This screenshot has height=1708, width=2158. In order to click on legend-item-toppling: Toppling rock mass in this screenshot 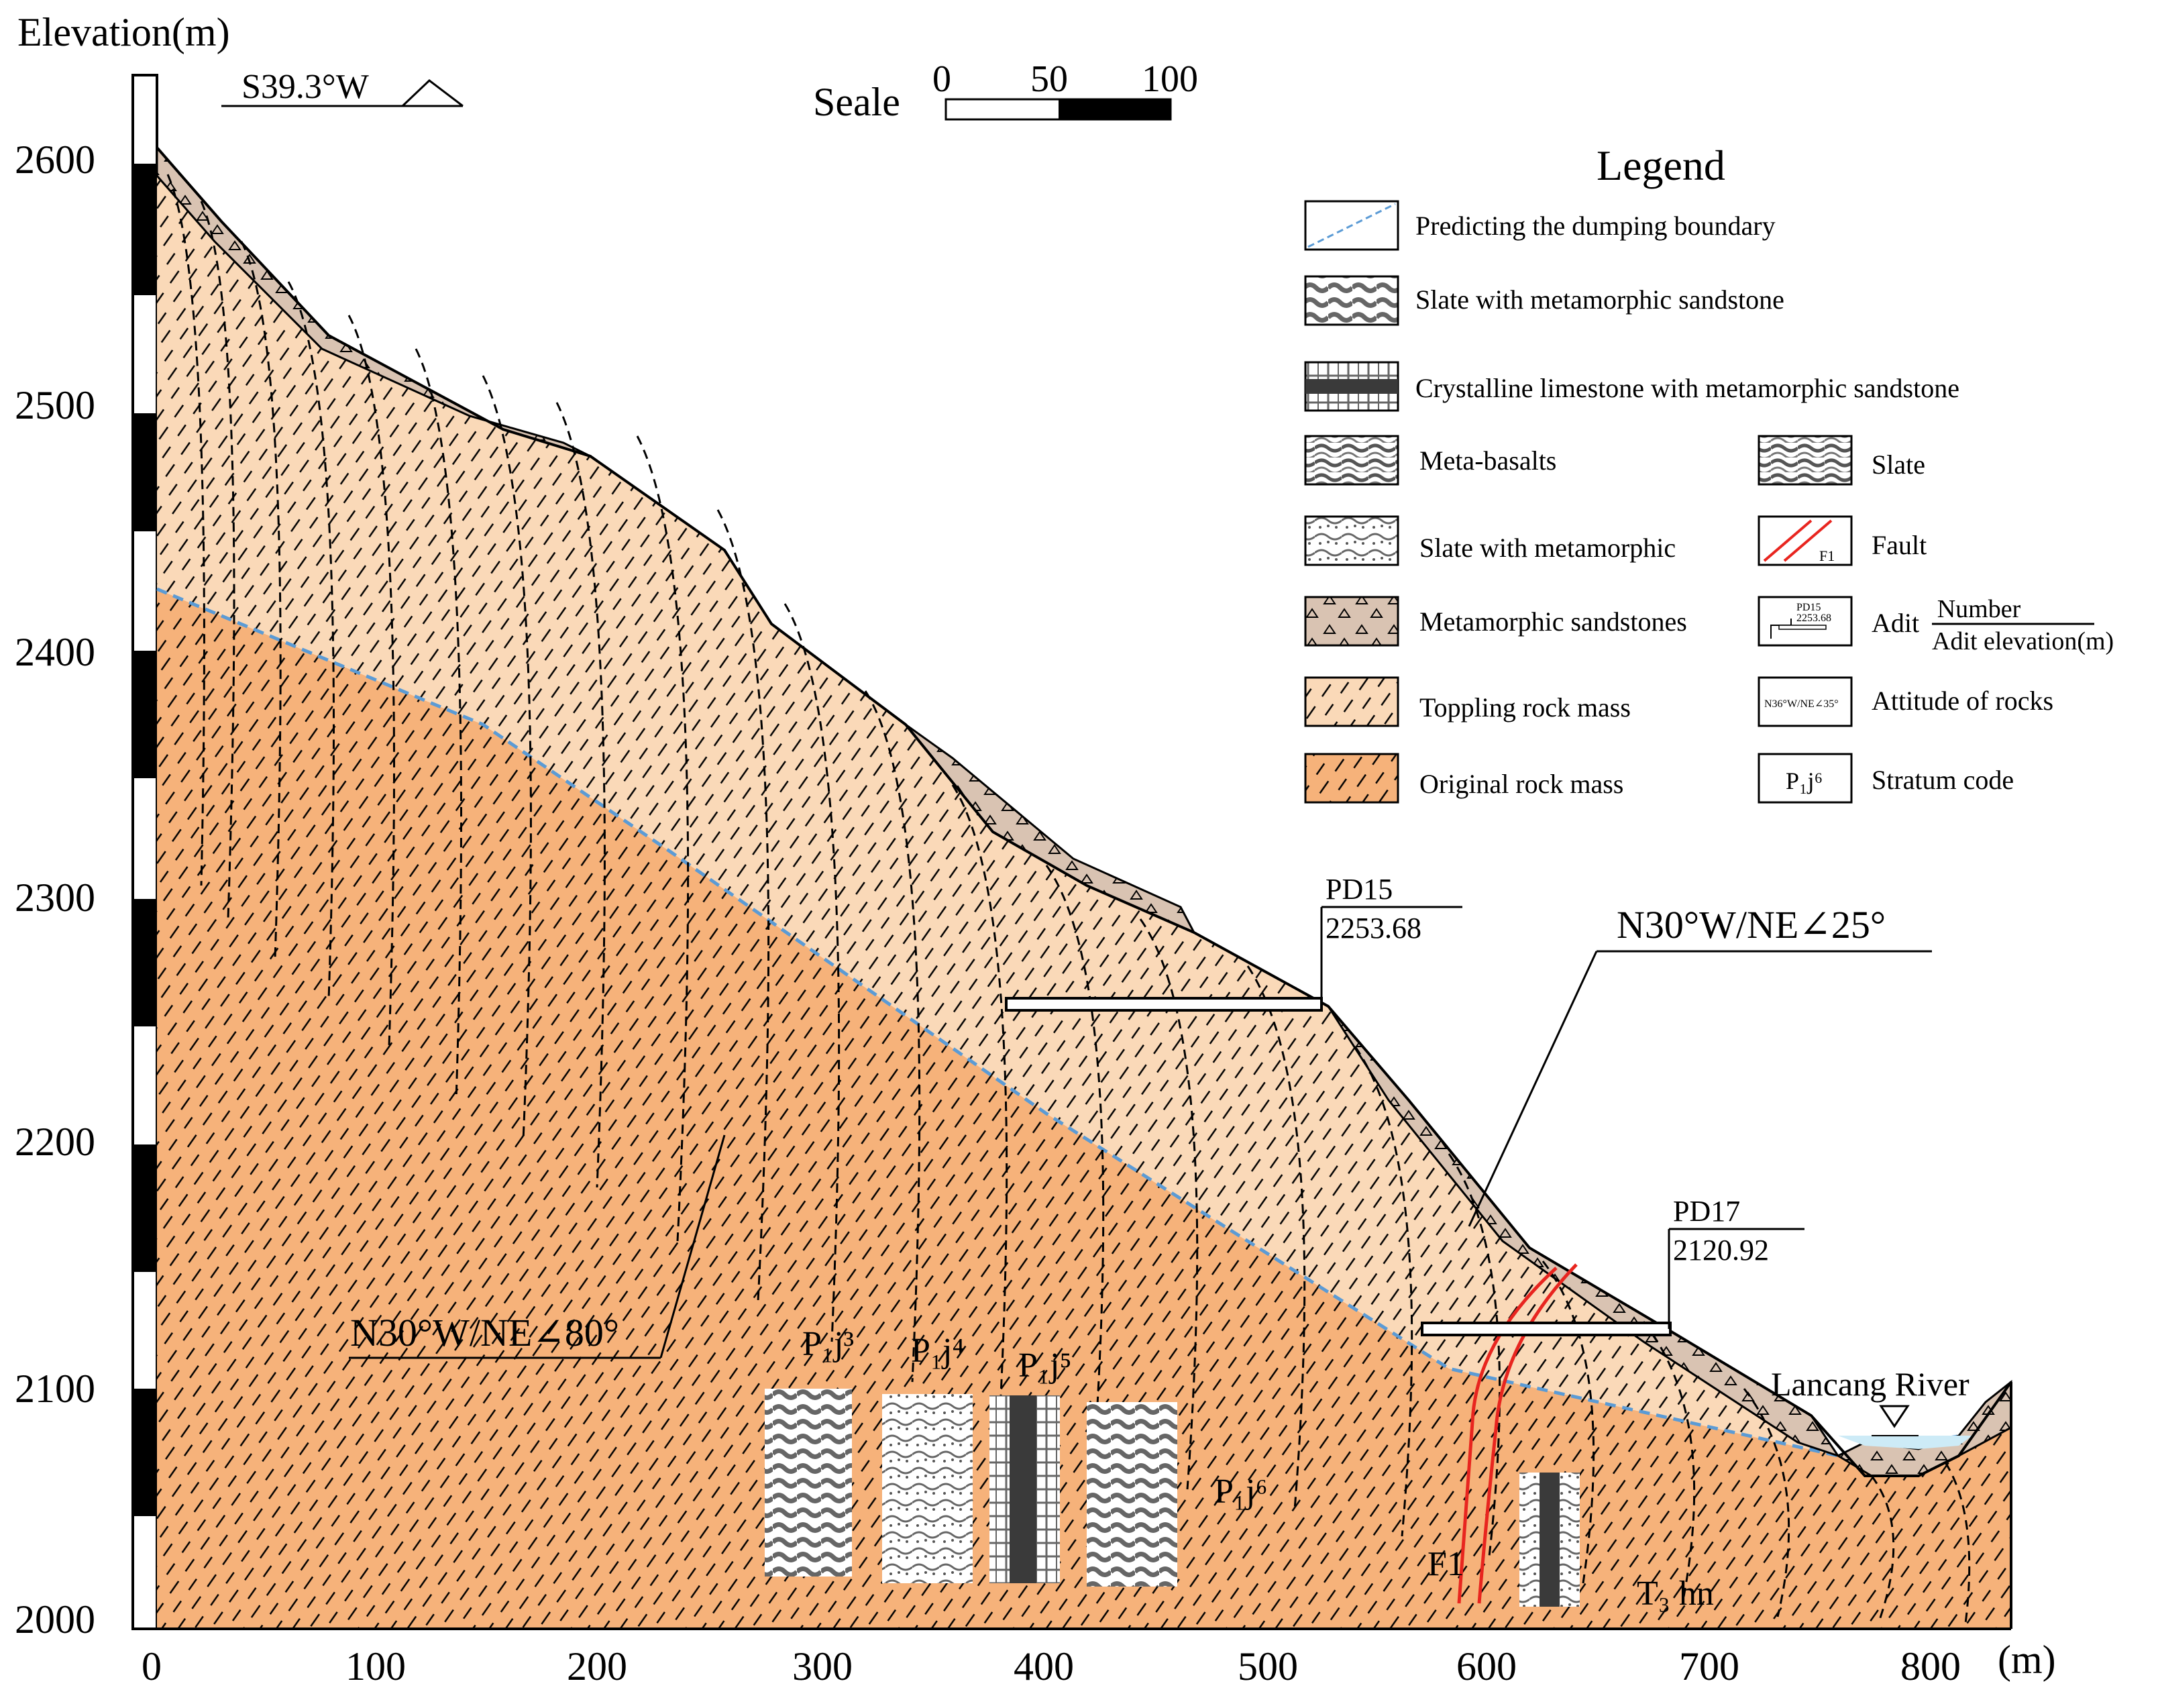, I will do `click(1467, 701)`.